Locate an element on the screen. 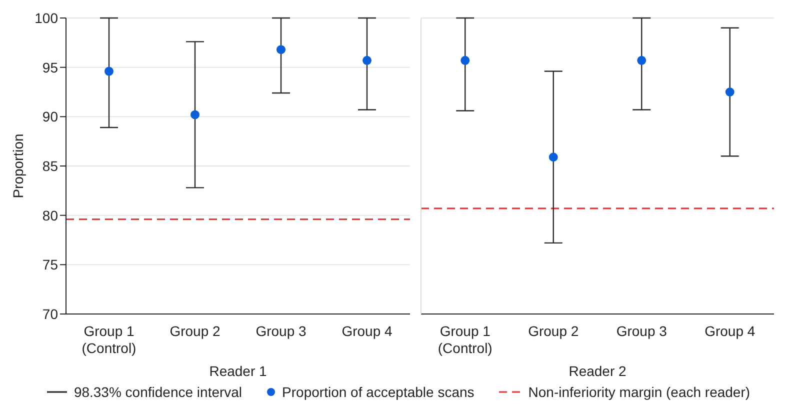  legend-label: Non-inferiority margin (each reader) is located at coordinates (639, 392).